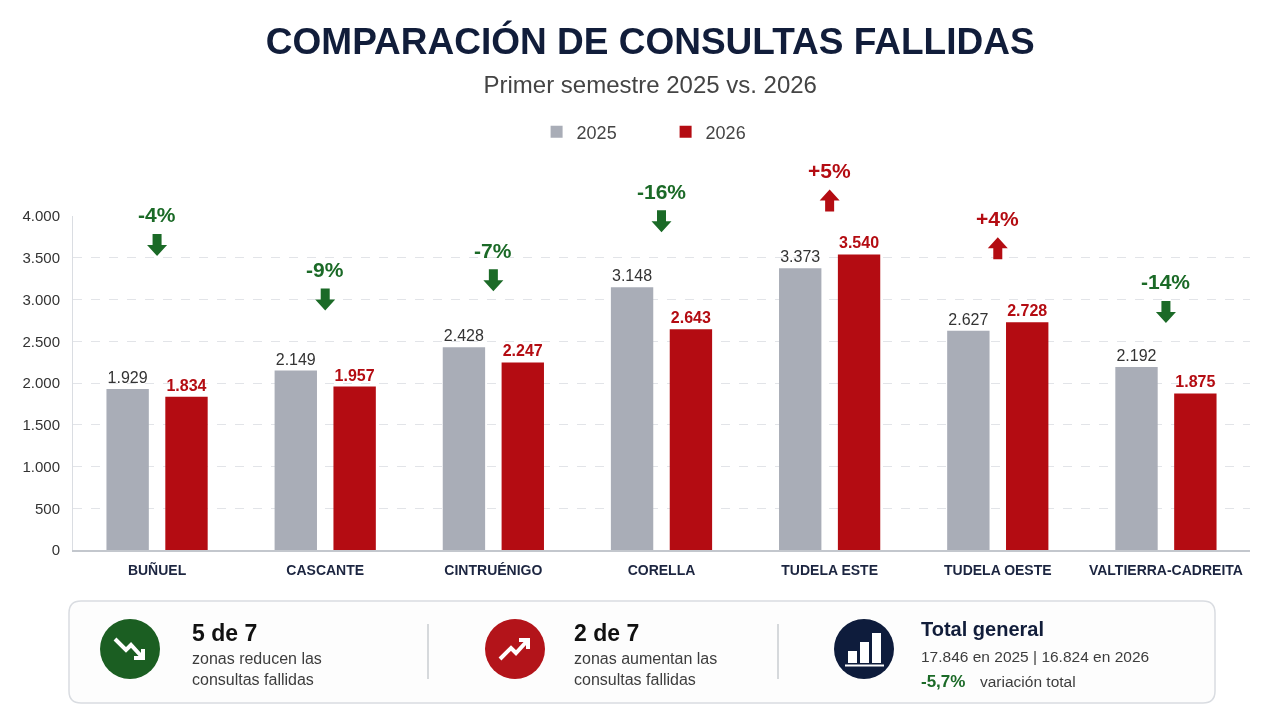 The image size is (1280, 720). I want to click on text: 17.846 en 2025 | 16.824 en 2026, so click(1035, 656).